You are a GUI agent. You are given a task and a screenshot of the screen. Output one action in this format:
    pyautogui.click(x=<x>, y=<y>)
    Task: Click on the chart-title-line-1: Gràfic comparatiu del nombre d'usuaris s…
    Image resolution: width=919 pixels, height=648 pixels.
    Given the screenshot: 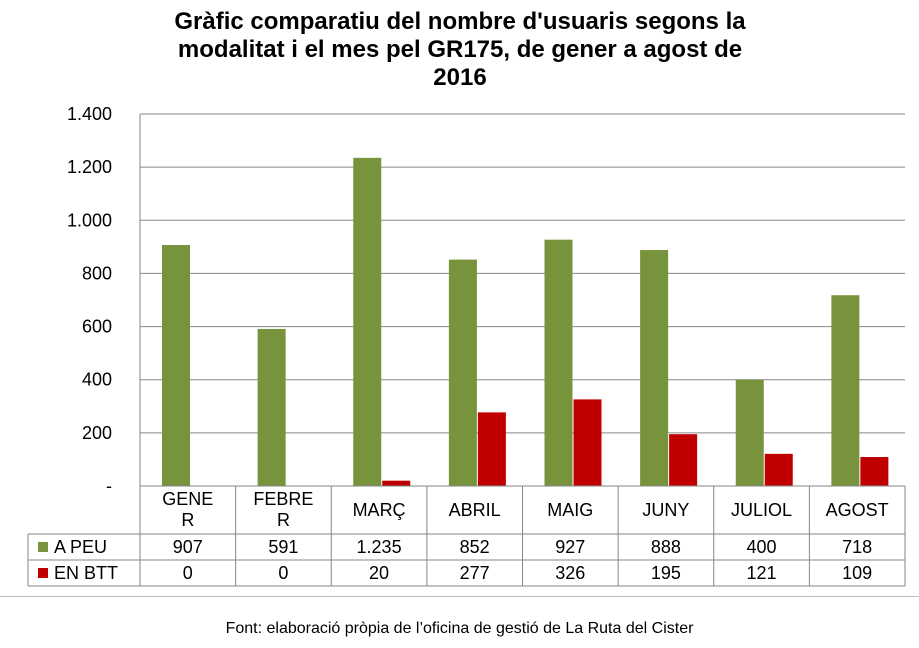 What is the action you would take?
    pyautogui.click(x=460, y=21)
    